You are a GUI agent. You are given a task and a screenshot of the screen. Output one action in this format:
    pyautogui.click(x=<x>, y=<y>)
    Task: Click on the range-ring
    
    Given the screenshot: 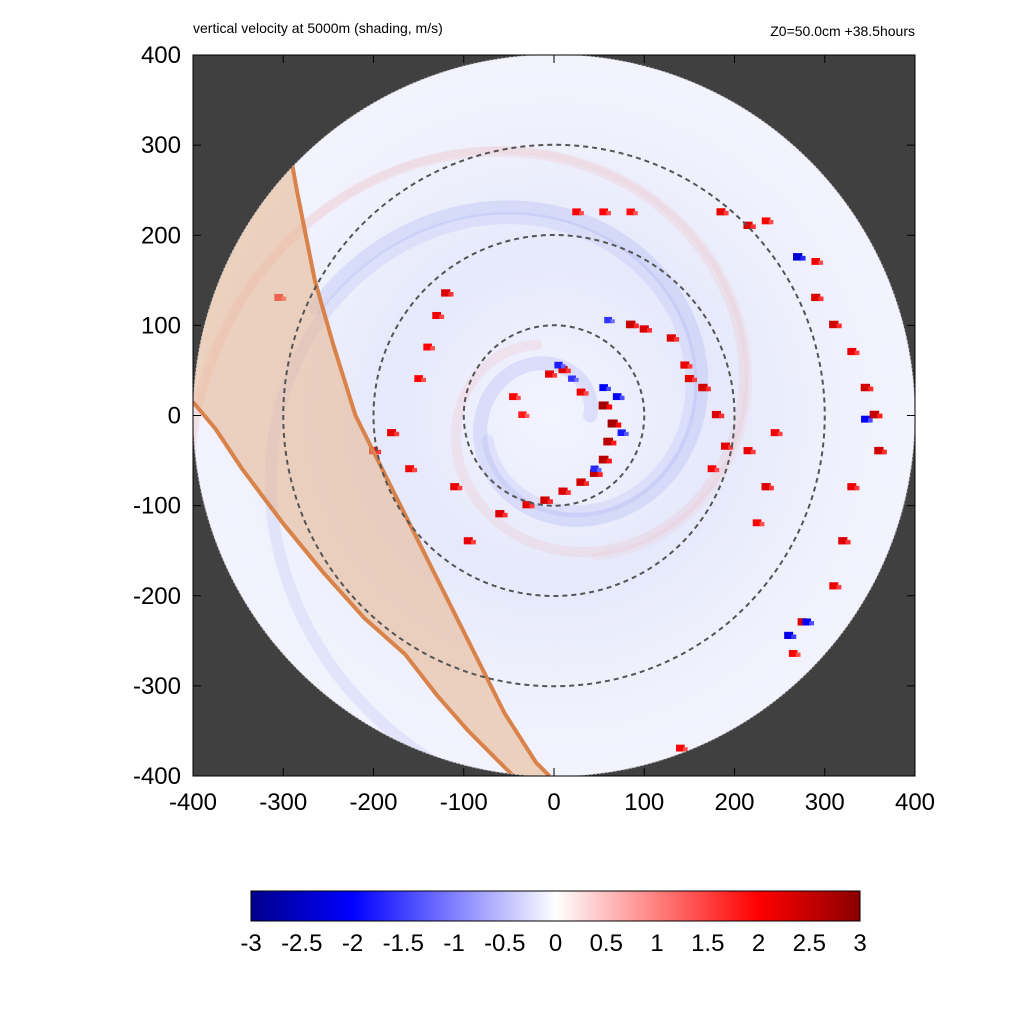 What is the action you would take?
    pyautogui.click(x=554, y=415)
    